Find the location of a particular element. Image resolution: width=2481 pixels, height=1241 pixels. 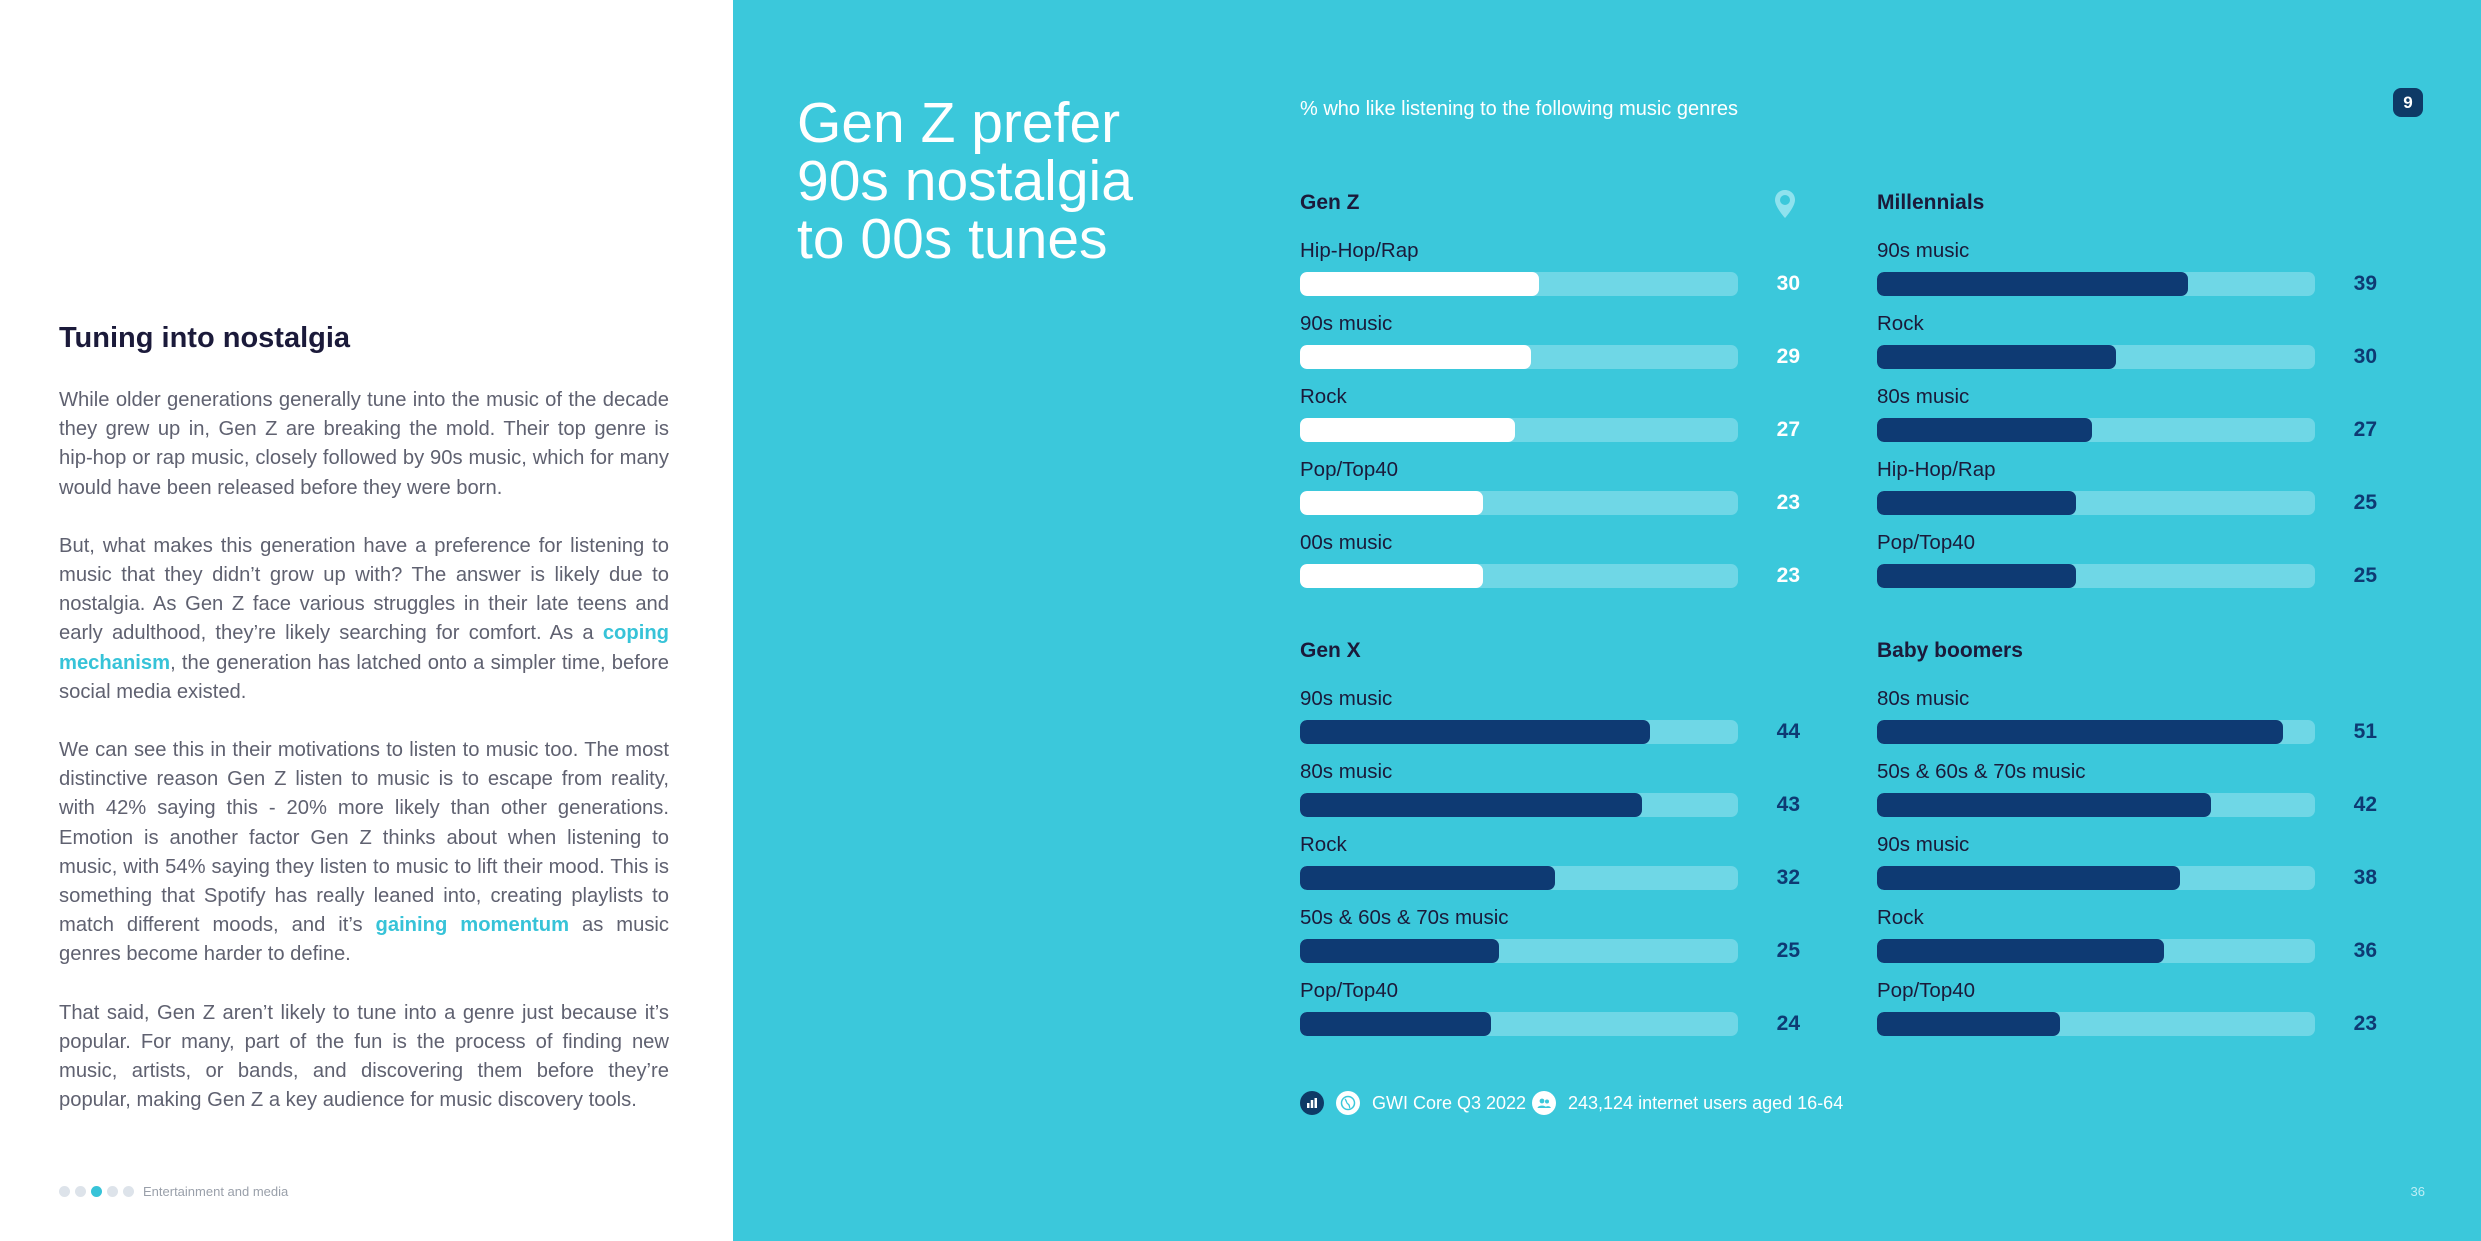

map-pin-icon is located at coordinates (1785, 204).